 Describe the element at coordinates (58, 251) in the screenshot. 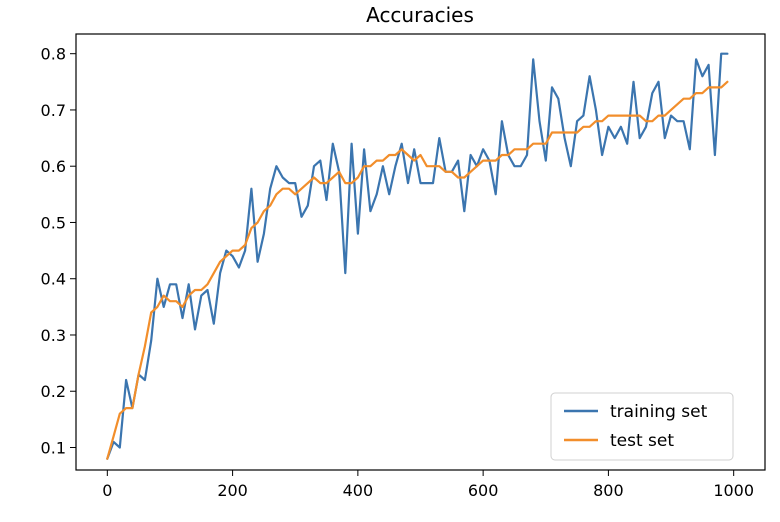

I see `y-axis: 0.1 0.2 0.3 0.4 0.5 0.6 0.7 0.8` at that location.